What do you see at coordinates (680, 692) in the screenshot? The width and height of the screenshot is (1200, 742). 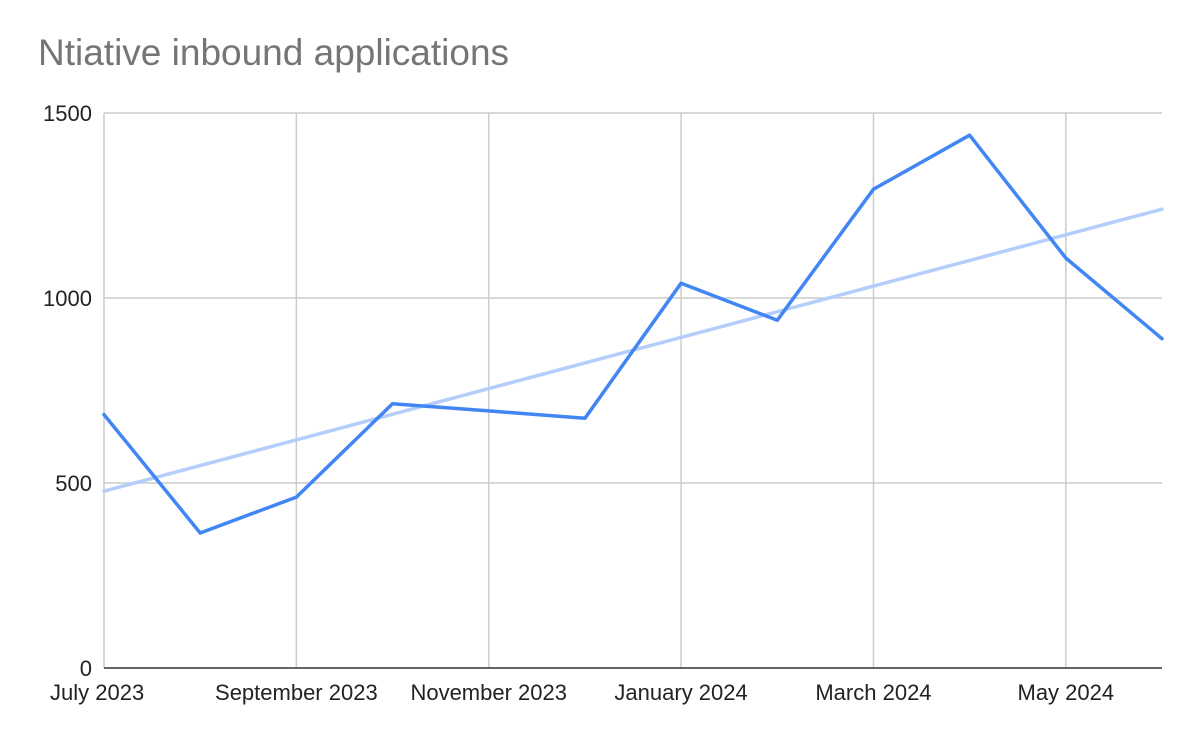 I see `x-tick-label: January 2024` at bounding box center [680, 692].